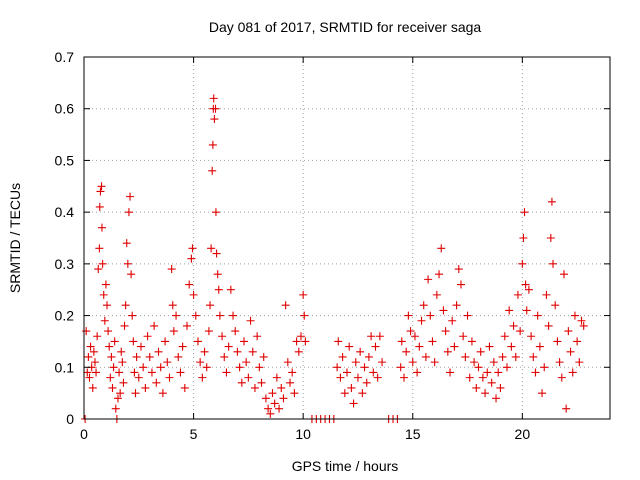 The height and width of the screenshot is (480, 640). I want to click on y-axis-label: SRMTID / TECUs, so click(15, 238).